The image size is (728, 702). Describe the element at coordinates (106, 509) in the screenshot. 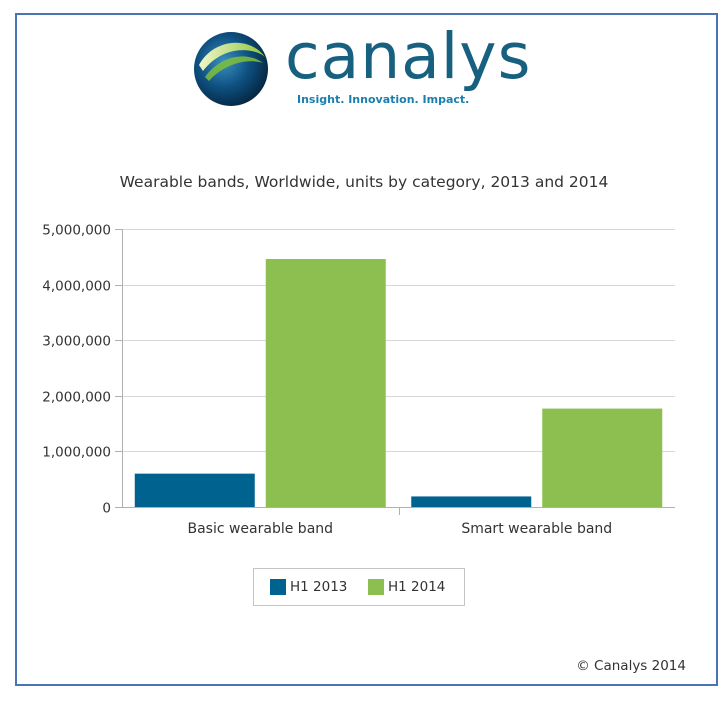

I see `y-tick-label: 0` at that location.